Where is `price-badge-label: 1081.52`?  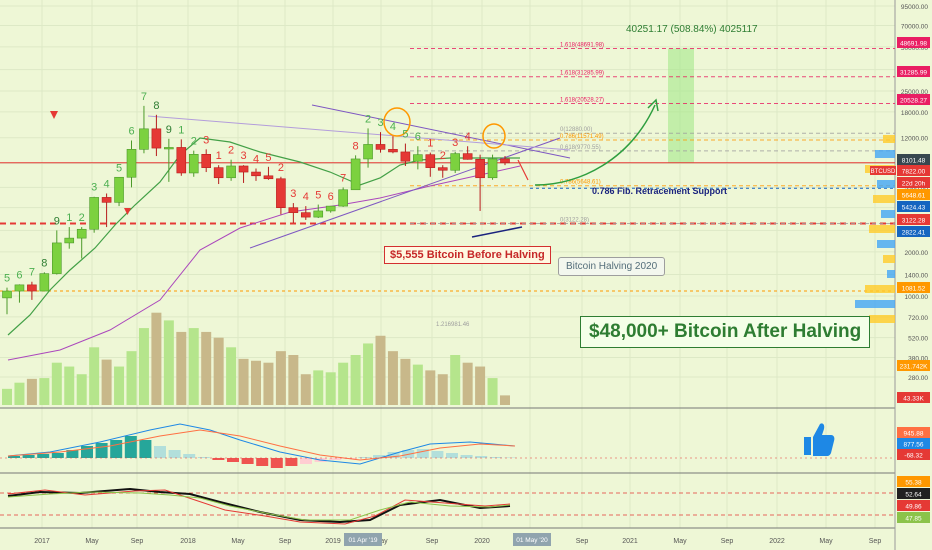 price-badge-label: 1081.52 is located at coordinates (914, 289).